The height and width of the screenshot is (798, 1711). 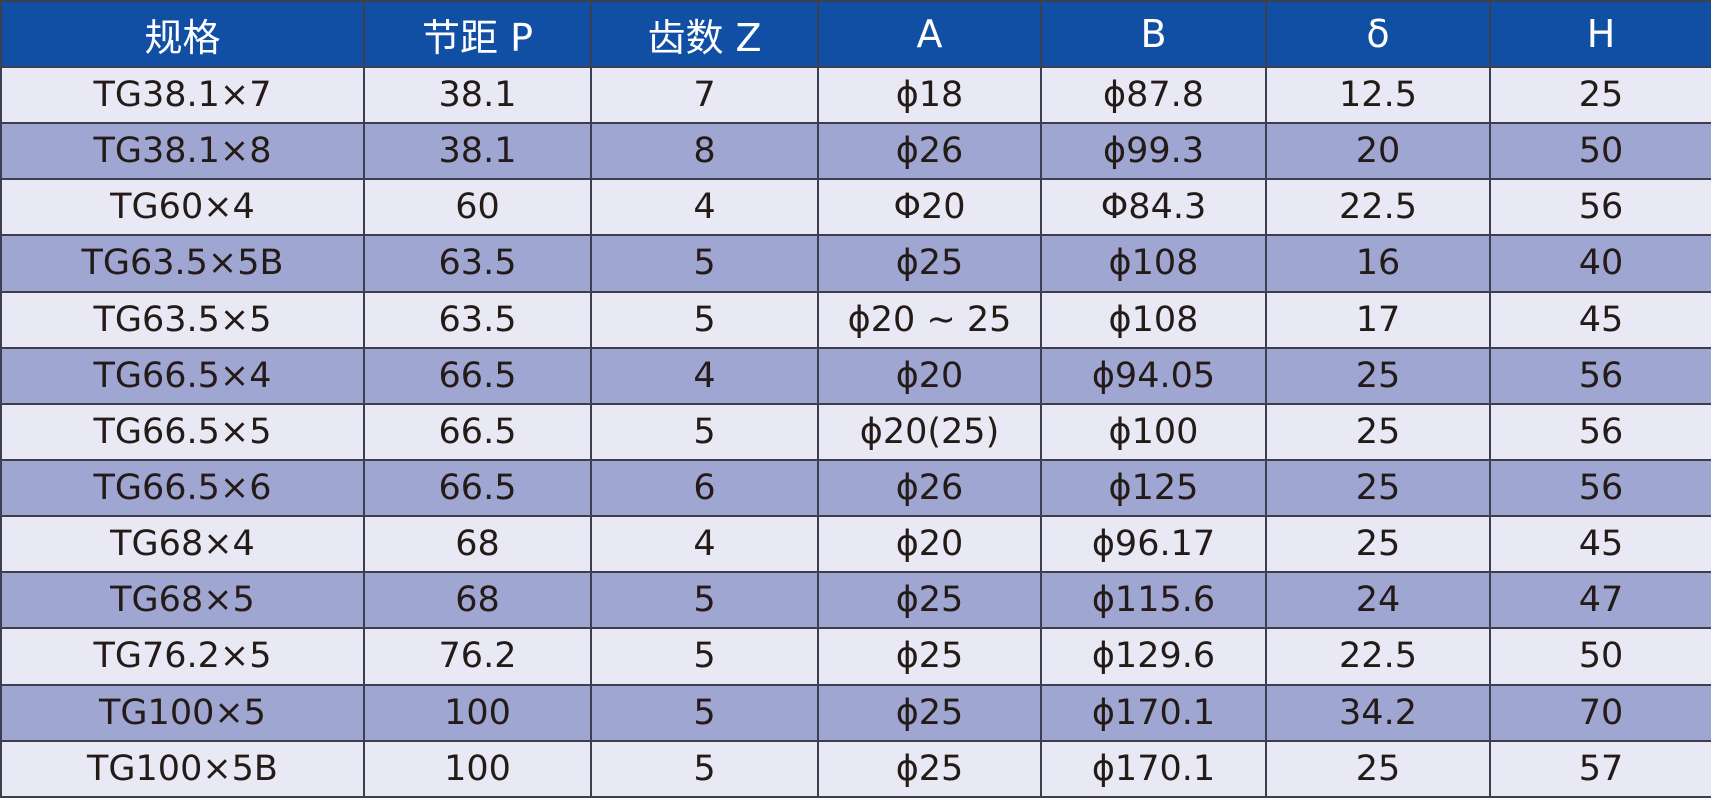 What do you see at coordinates (1600, 263) in the screenshot?
I see `table-cell: 40` at bounding box center [1600, 263].